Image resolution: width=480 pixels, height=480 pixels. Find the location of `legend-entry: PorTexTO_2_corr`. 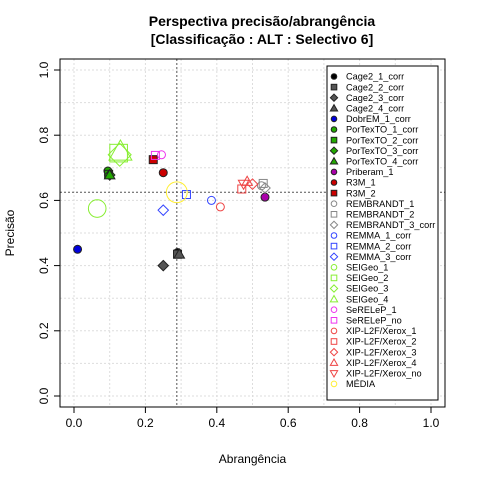

legend-entry: PorTexTO_2_corr is located at coordinates (382, 140).